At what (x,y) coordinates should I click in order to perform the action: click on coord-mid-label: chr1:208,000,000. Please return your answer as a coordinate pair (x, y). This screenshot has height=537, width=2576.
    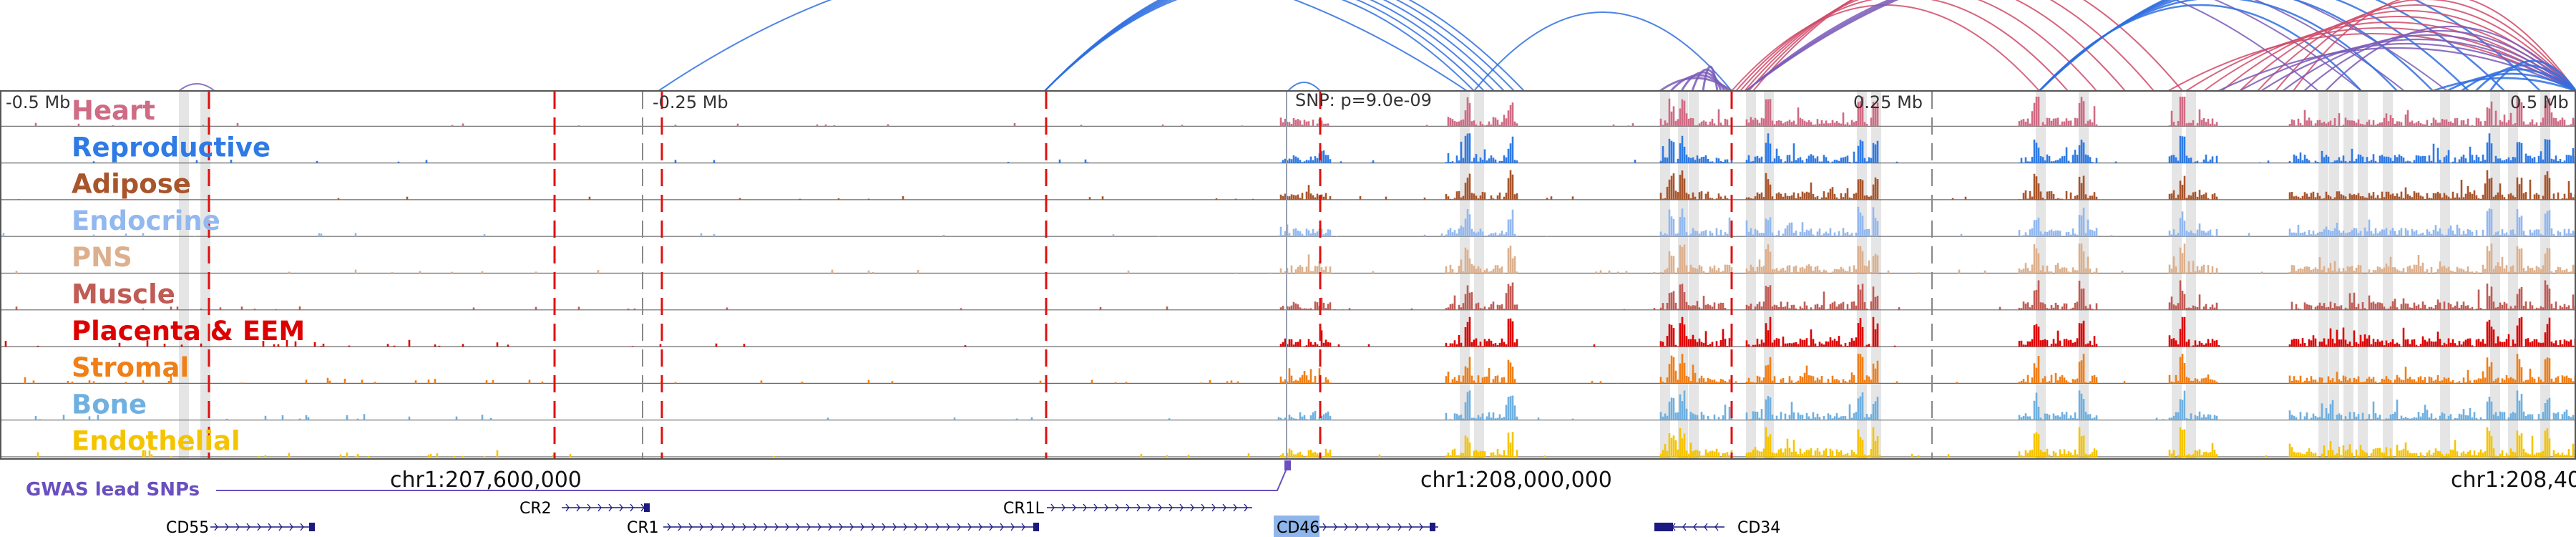
    Looking at the image, I should click on (1516, 480).